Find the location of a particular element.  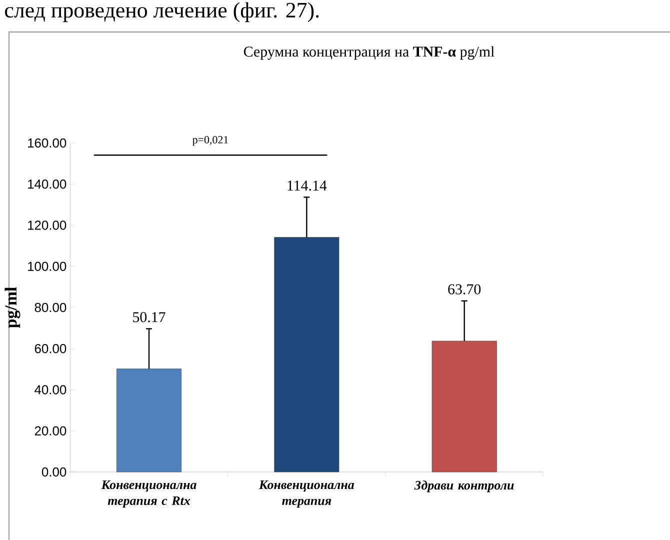

chart-title: Серумна концентрация на TNF-α pg/ml is located at coordinates (369, 53).